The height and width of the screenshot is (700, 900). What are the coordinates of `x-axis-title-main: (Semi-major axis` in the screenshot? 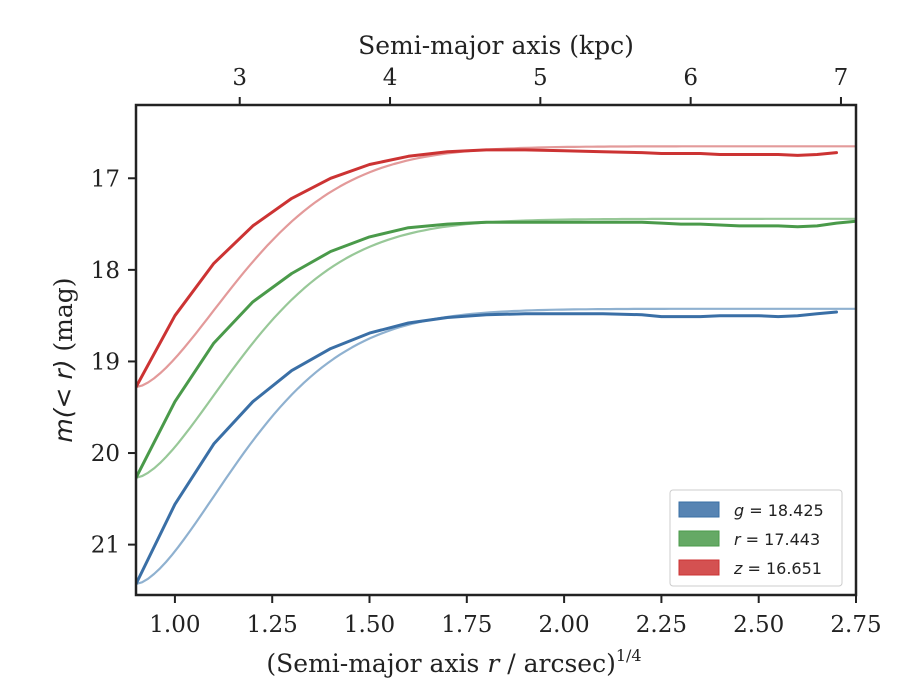 It's located at (376, 663).